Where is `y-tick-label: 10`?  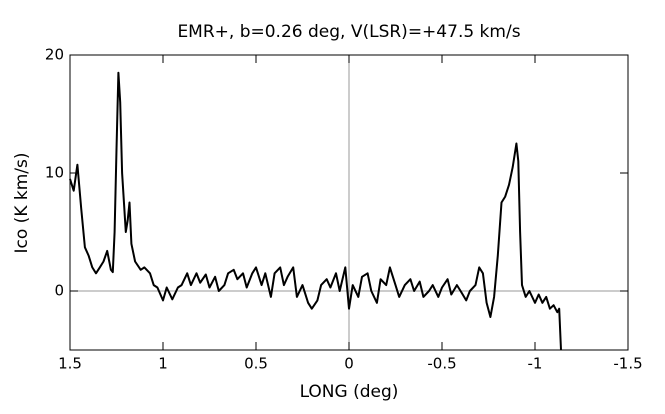 y-tick-label: 10 is located at coordinates (54, 173).